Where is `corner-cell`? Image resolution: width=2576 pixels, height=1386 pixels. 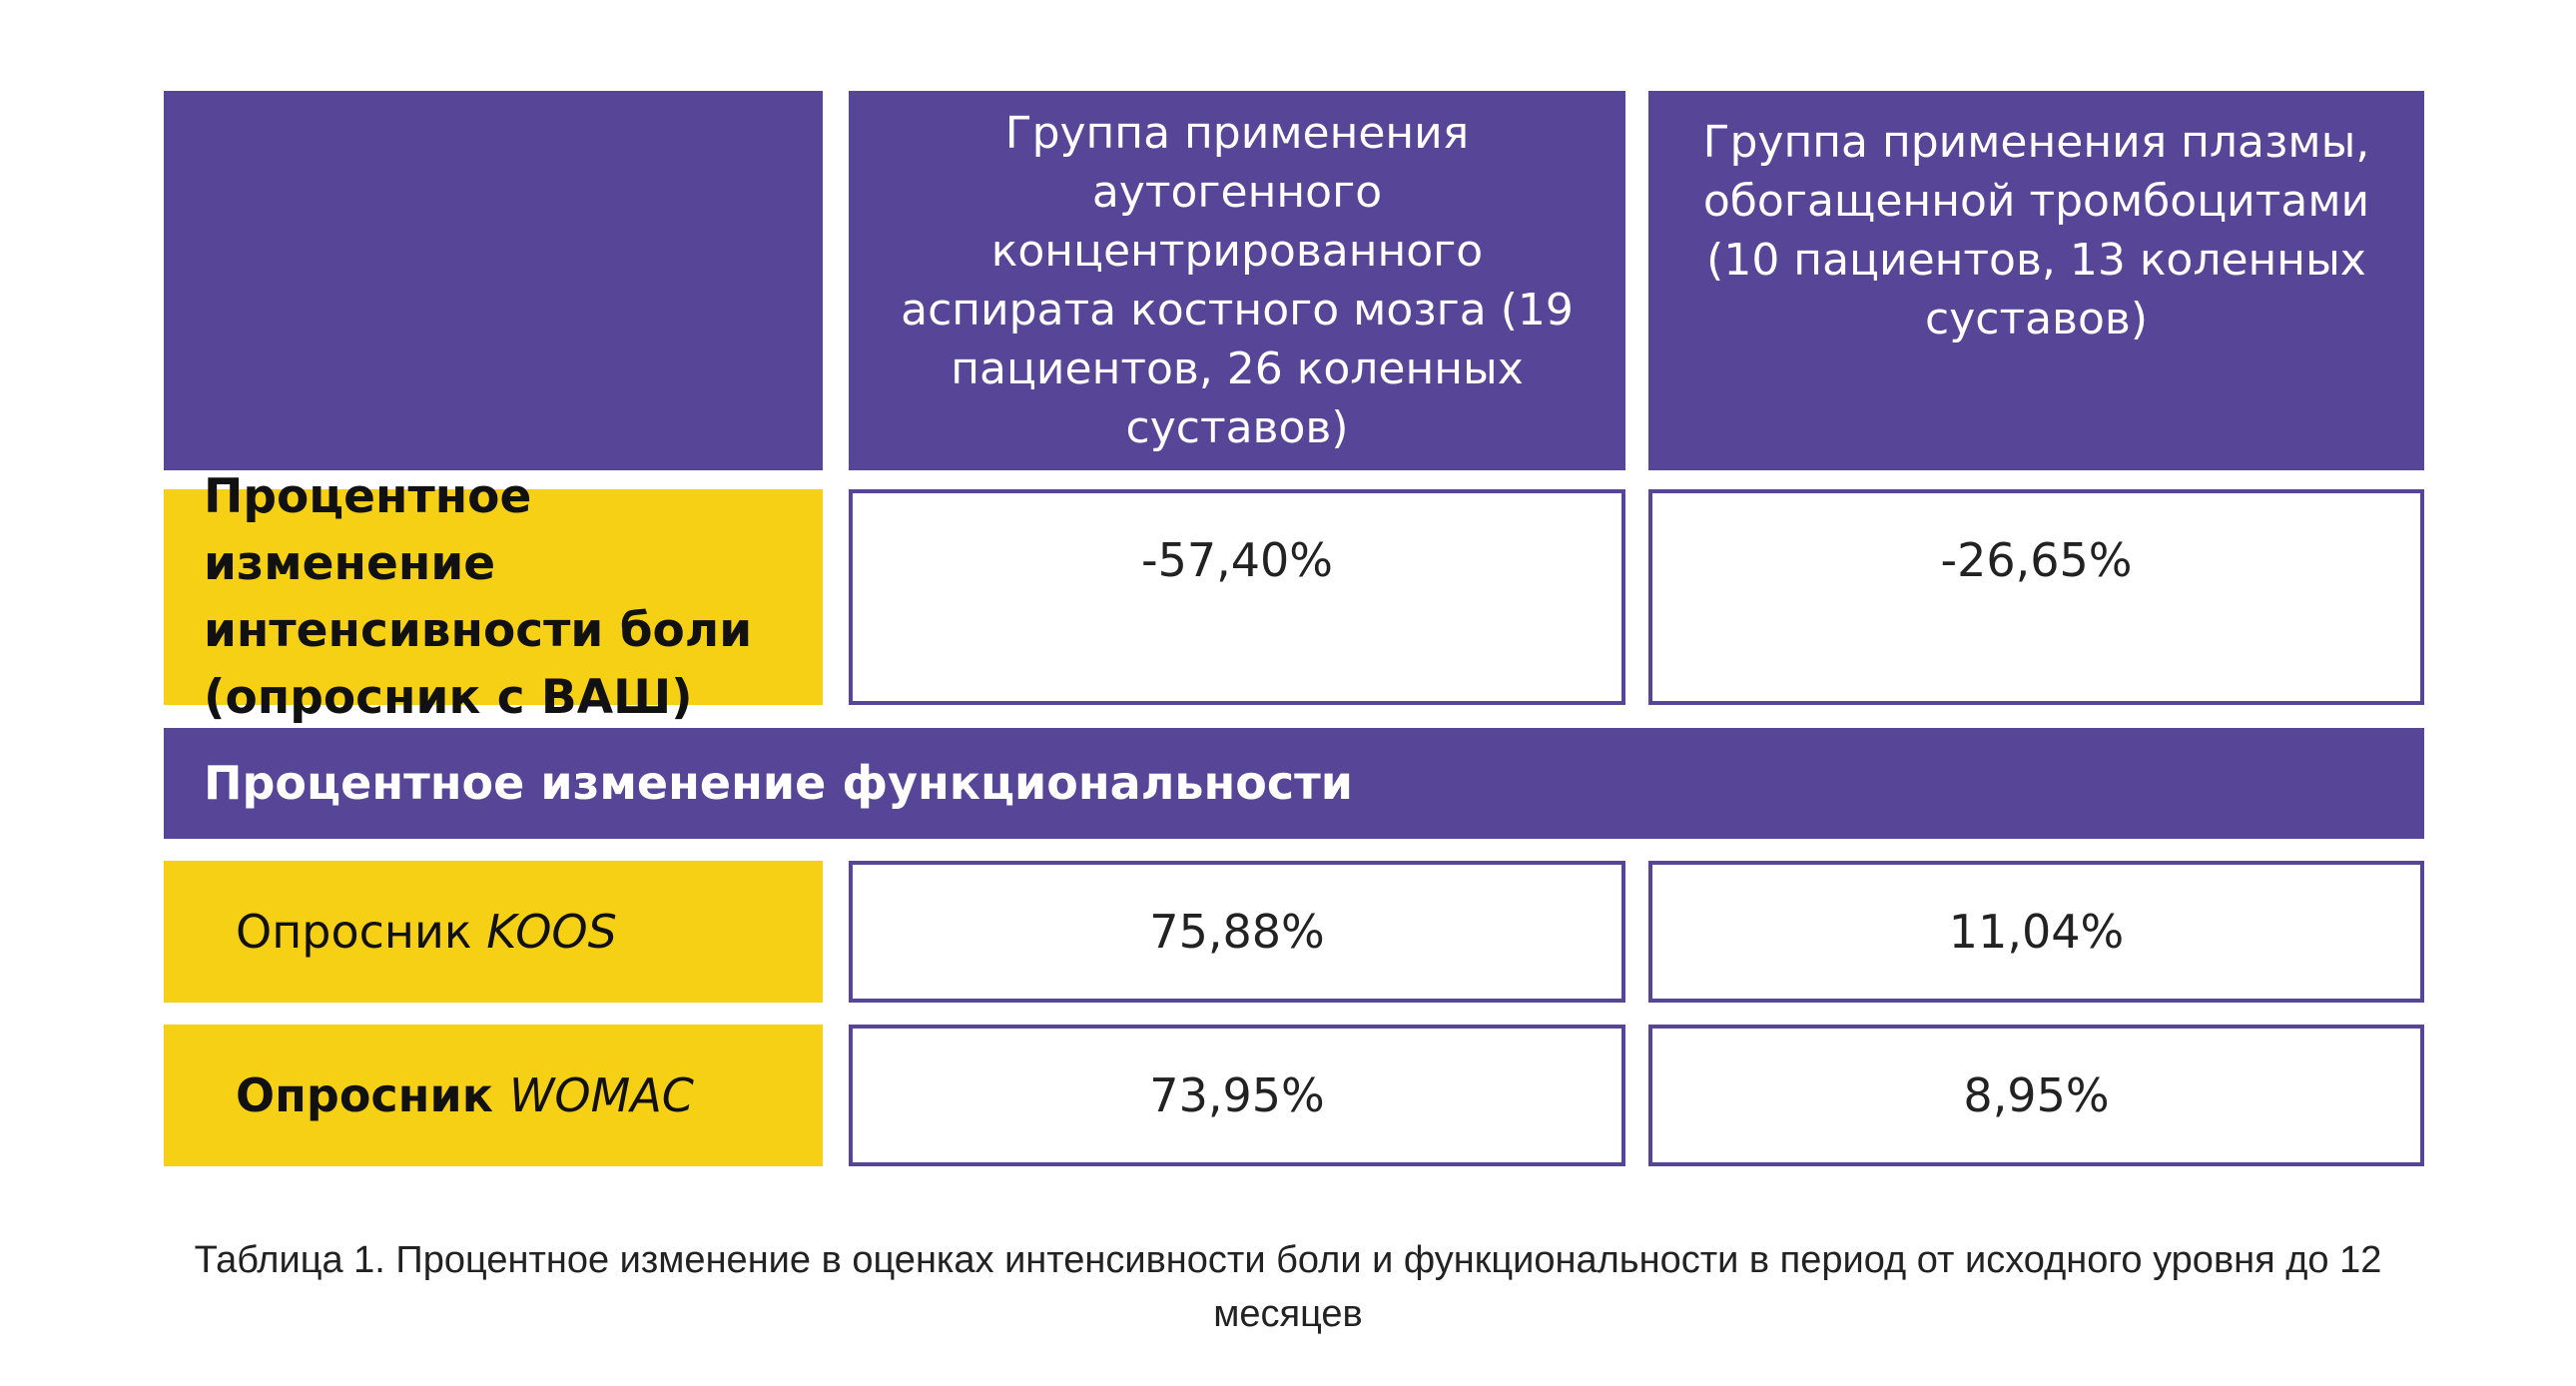
corner-cell is located at coordinates (493, 280).